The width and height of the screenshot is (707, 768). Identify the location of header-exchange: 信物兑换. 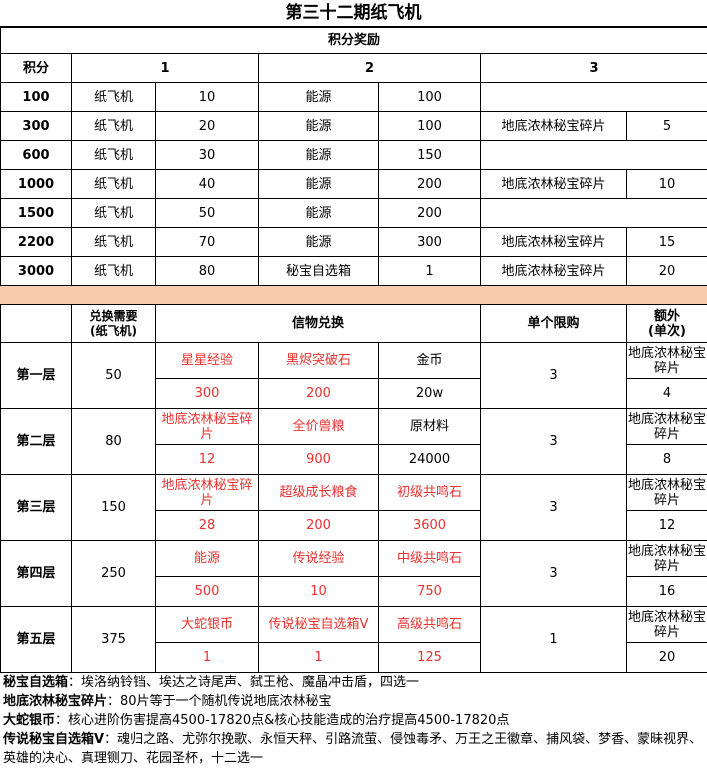
(318, 324).